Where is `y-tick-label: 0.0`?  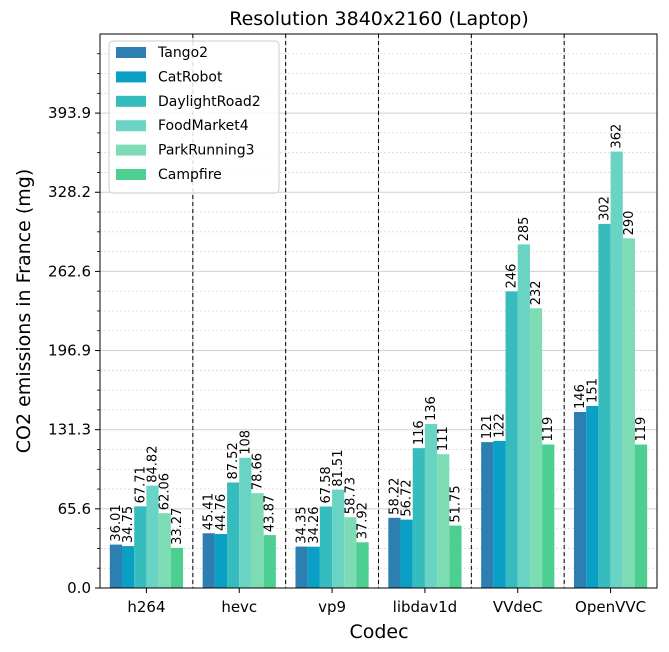
y-tick-label: 0.0 is located at coordinates (79, 588).